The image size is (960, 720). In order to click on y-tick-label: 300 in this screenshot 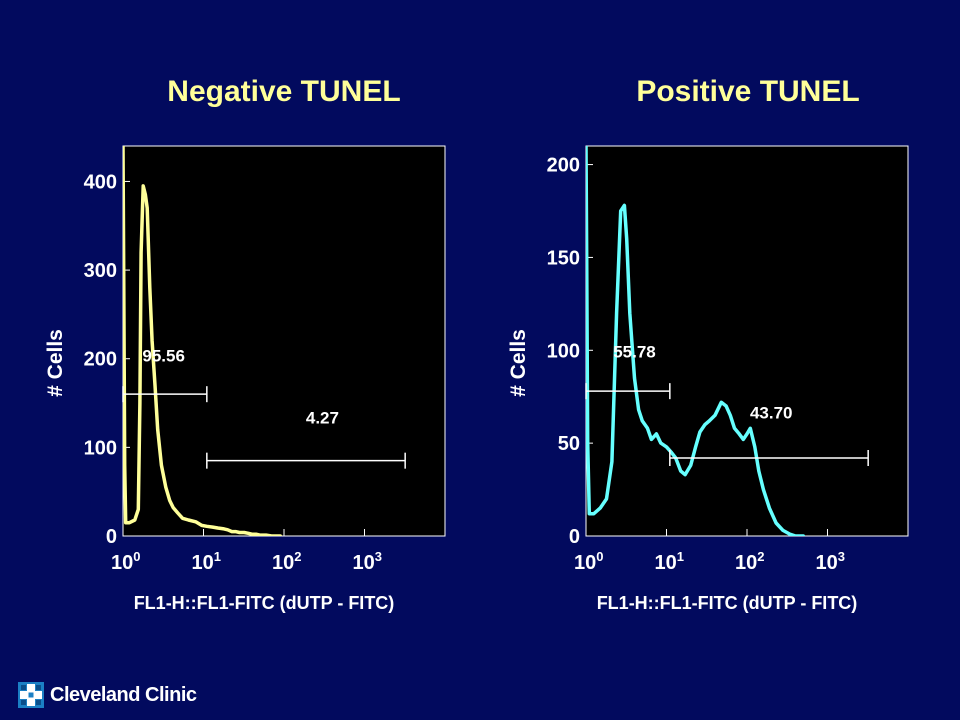, I will do `click(100, 271)`.